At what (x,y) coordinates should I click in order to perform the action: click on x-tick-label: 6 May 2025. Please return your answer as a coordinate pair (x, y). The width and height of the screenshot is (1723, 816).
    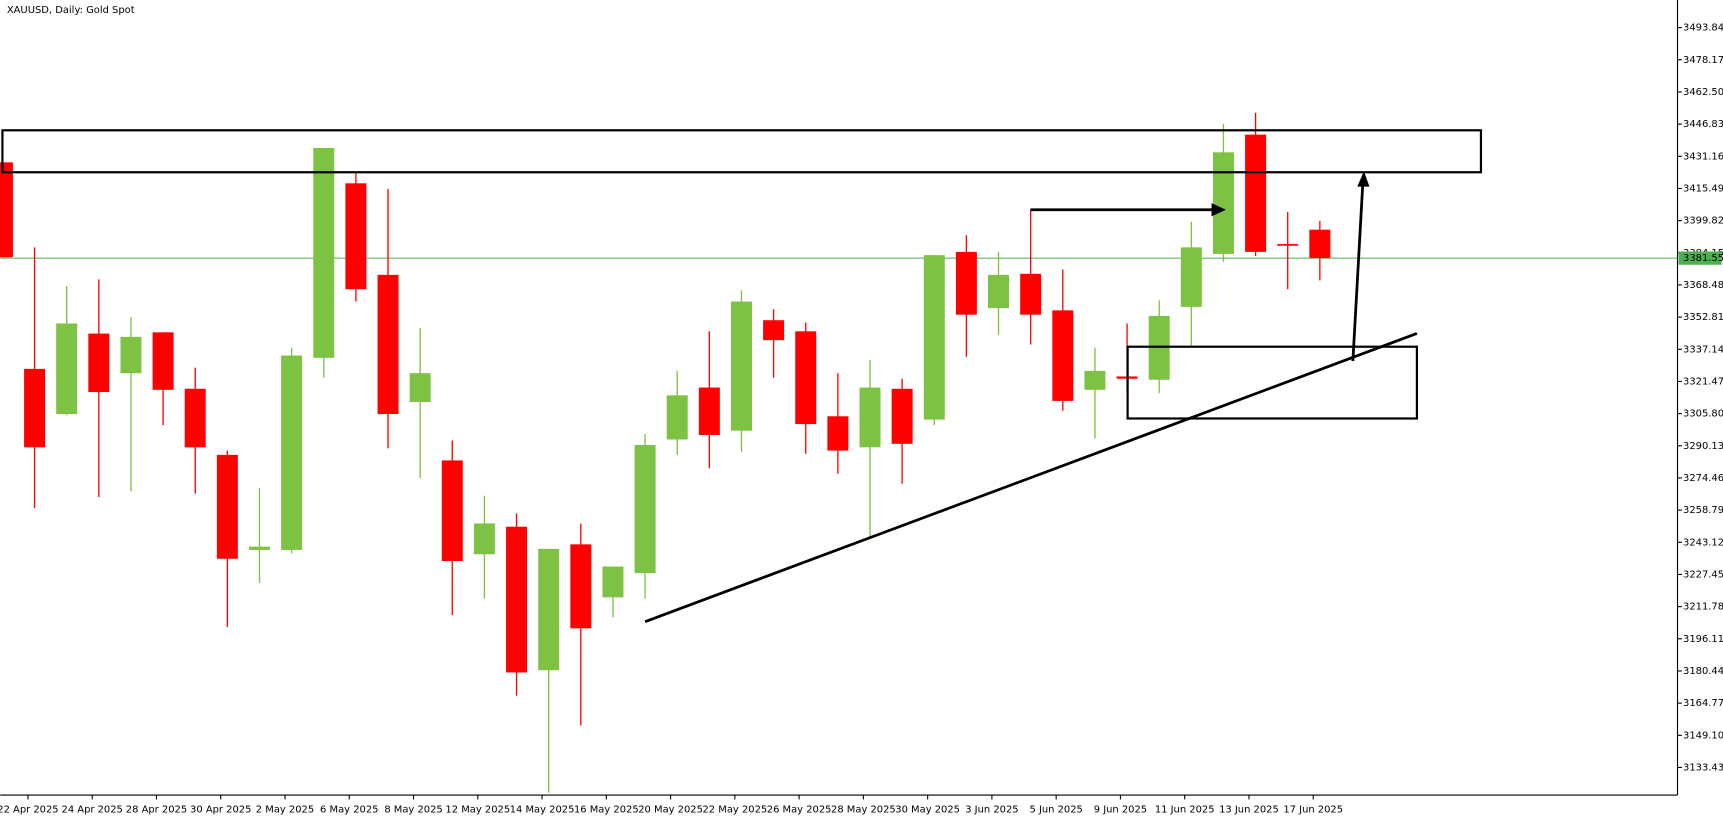
    Looking at the image, I should click on (349, 809).